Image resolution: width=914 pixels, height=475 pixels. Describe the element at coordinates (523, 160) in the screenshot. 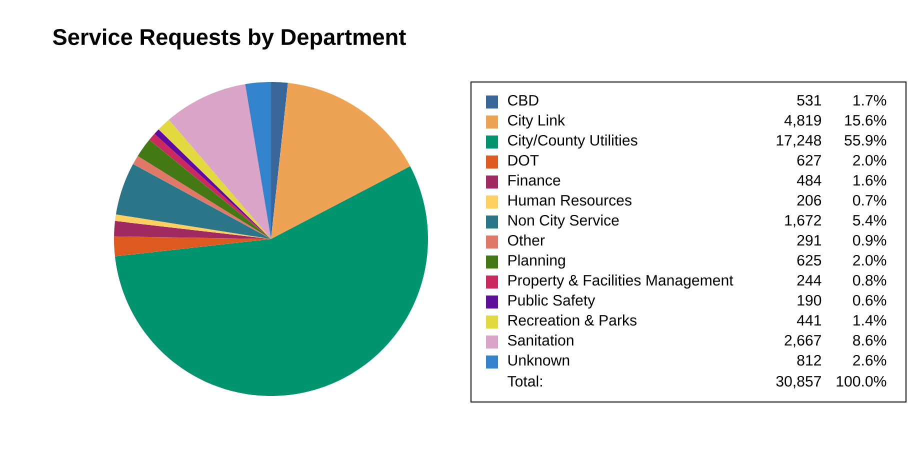

I see `legend-label: DOT` at that location.